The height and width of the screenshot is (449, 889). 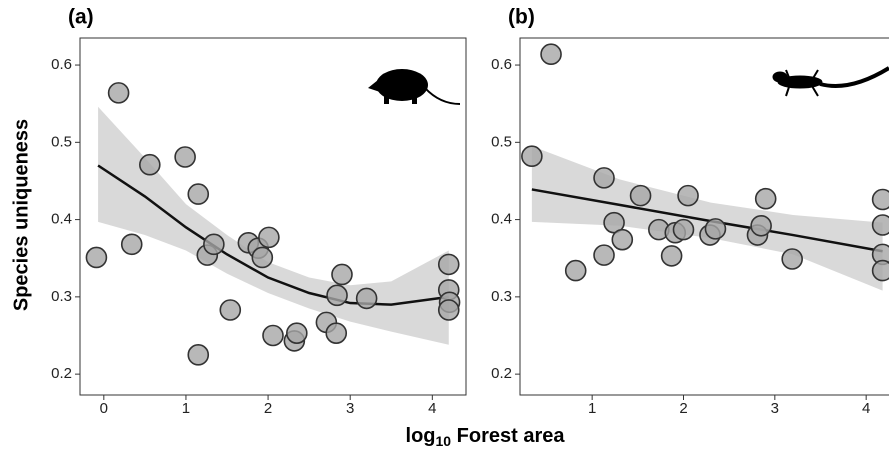 What do you see at coordinates (508, 436) in the screenshot?
I see `x-label-suffix: Forest area` at bounding box center [508, 436].